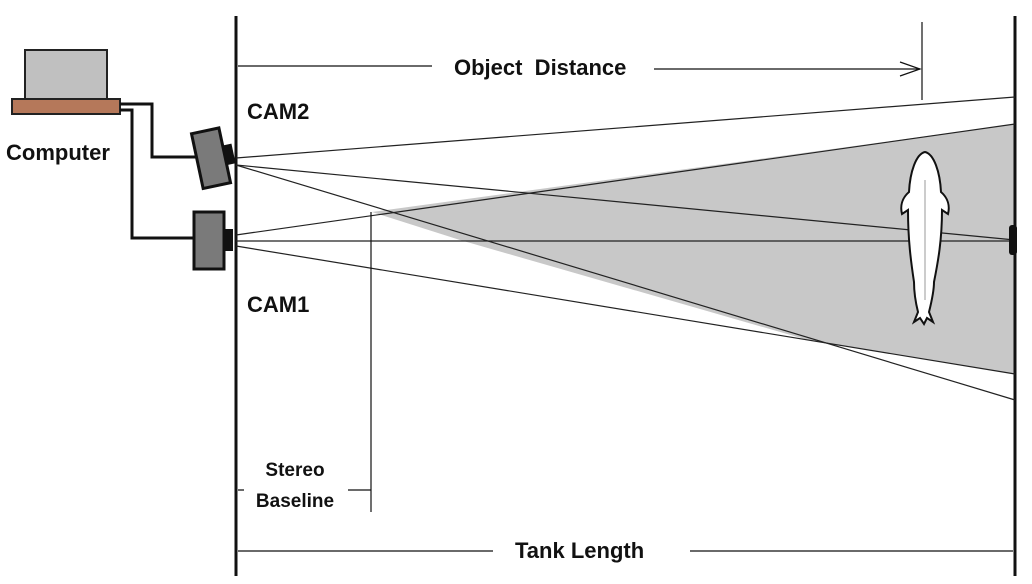 The height and width of the screenshot is (584, 1032). What do you see at coordinates (278, 304) in the screenshot?
I see `cam1-label: CAM1` at bounding box center [278, 304].